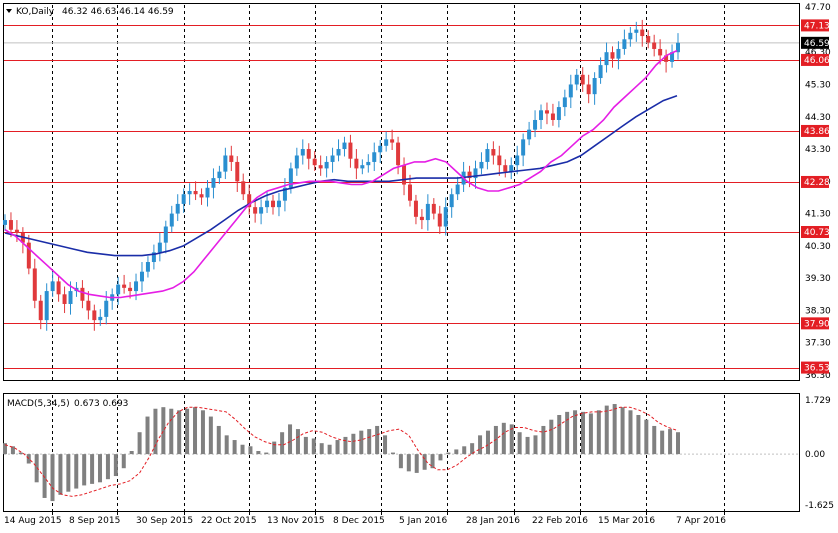 Image resolution: width=838 pixels, height=533 pixels. What do you see at coordinates (9, 11) in the screenshot?
I see `symbol-menu-arrow-icon` at bounding box center [9, 11].